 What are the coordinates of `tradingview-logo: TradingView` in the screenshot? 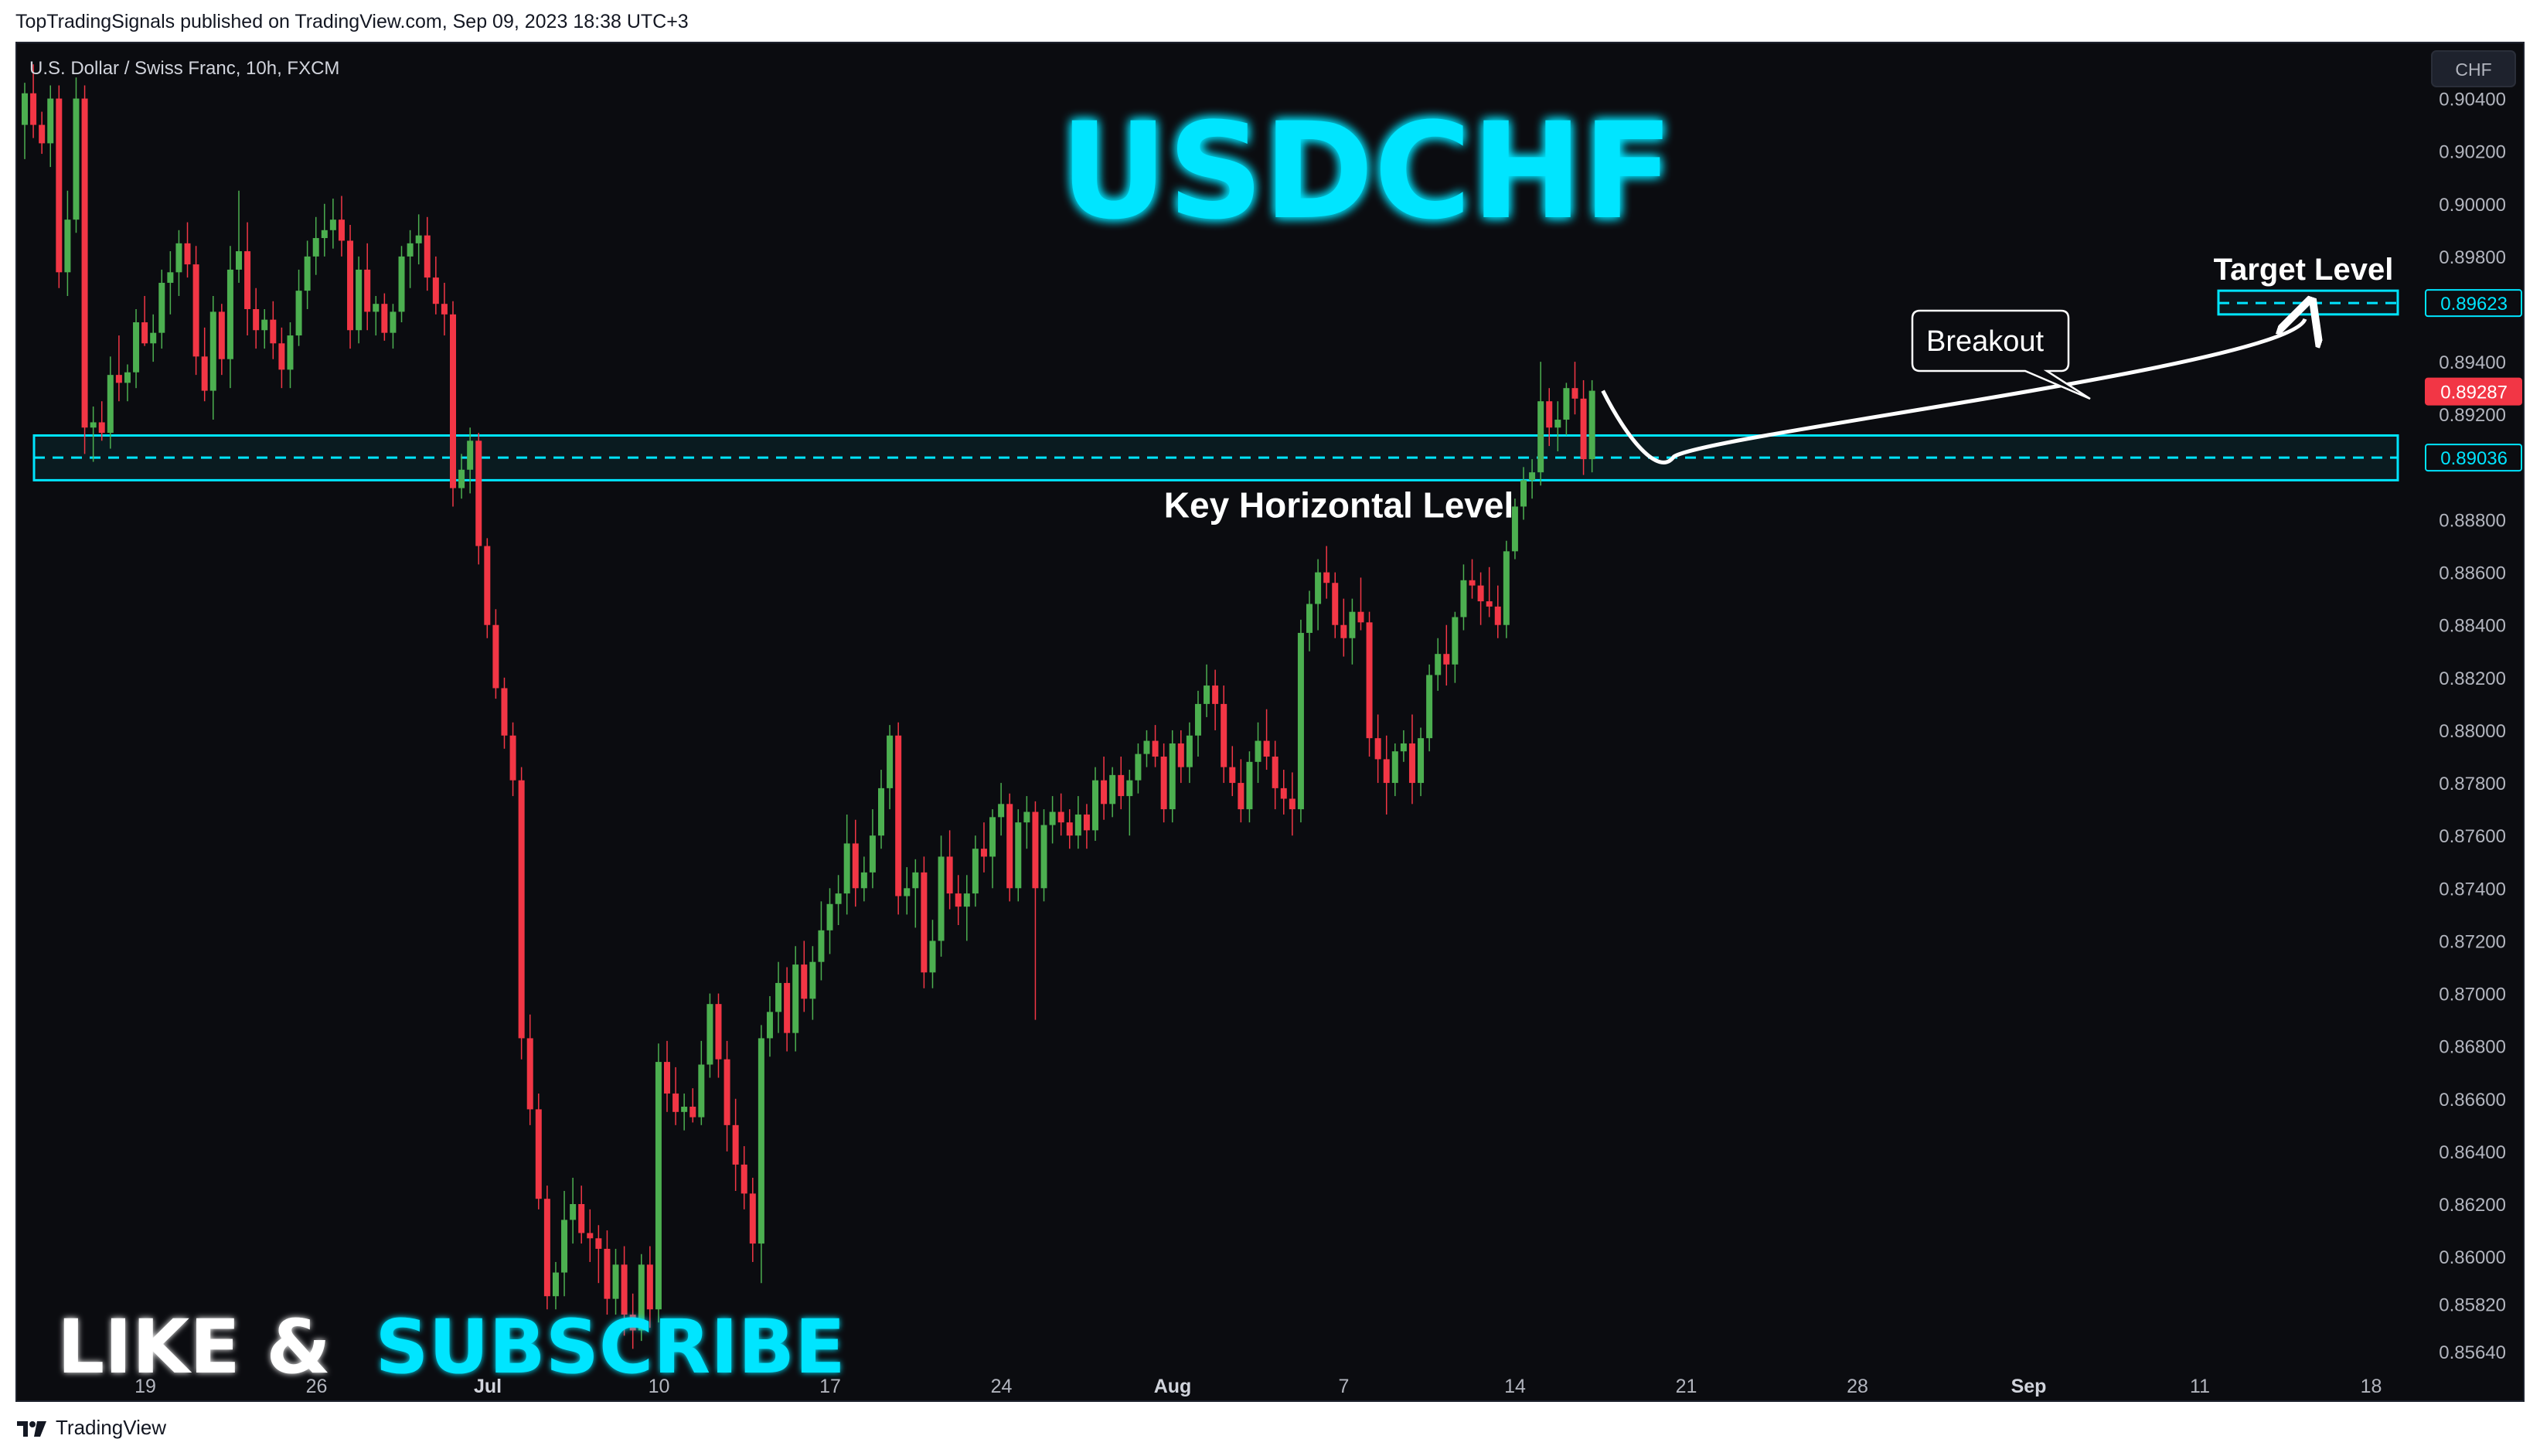 It's located at (91, 1428).